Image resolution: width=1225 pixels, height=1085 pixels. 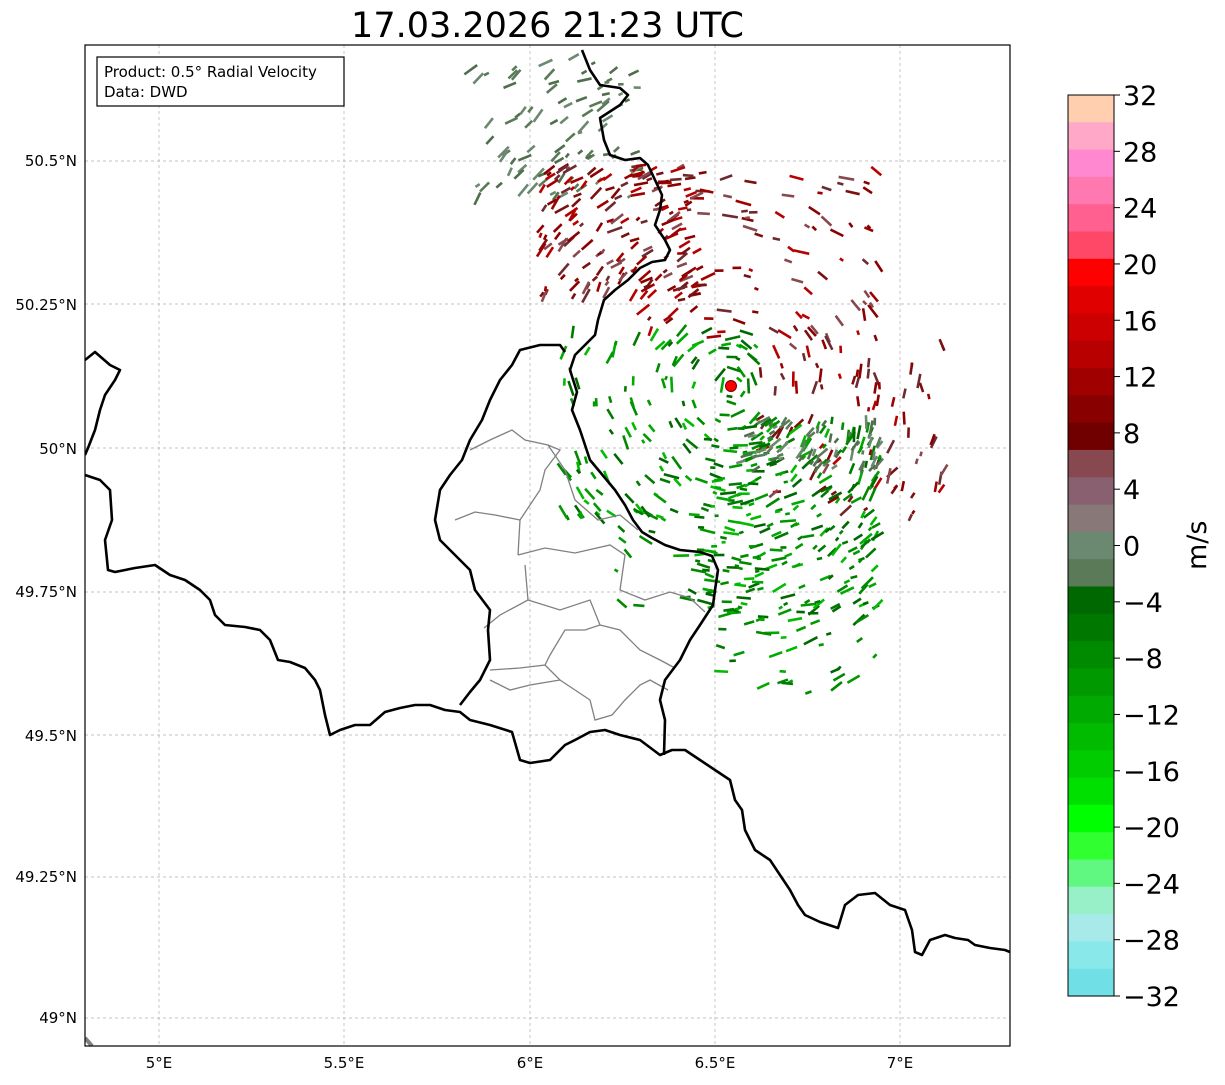 What do you see at coordinates (1131, 434) in the screenshot?
I see `colorbar-tick-label: 8` at bounding box center [1131, 434].